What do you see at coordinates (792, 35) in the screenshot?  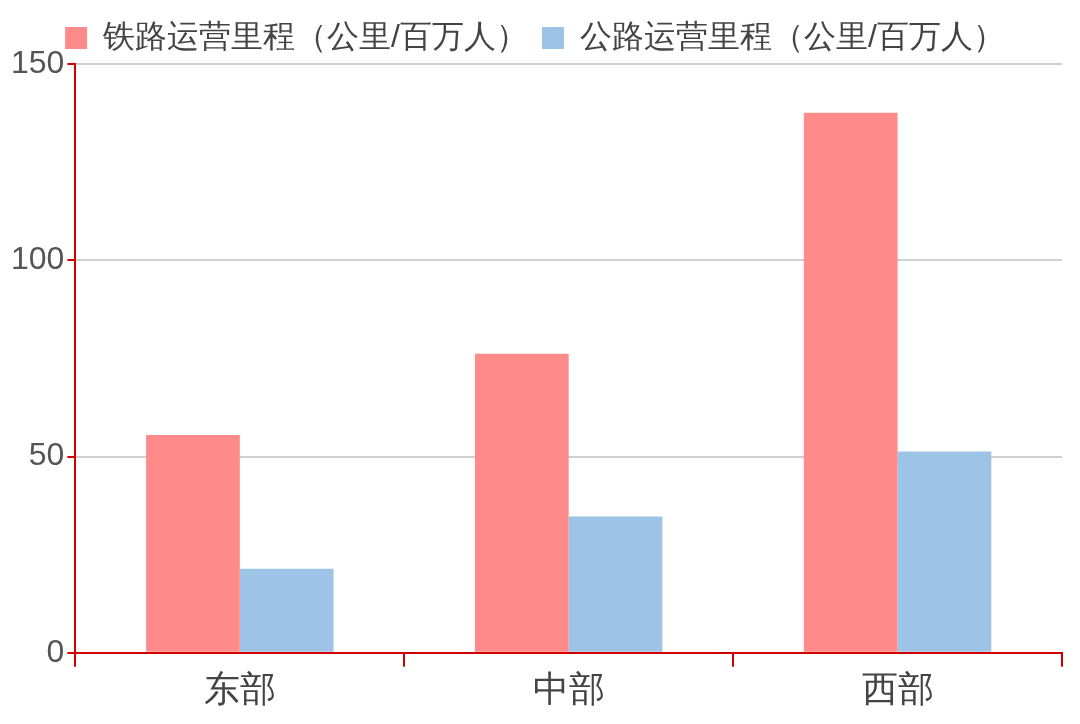 I see `legend-label: 公路运营里程（公里/百万人）` at bounding box center [792, 35].